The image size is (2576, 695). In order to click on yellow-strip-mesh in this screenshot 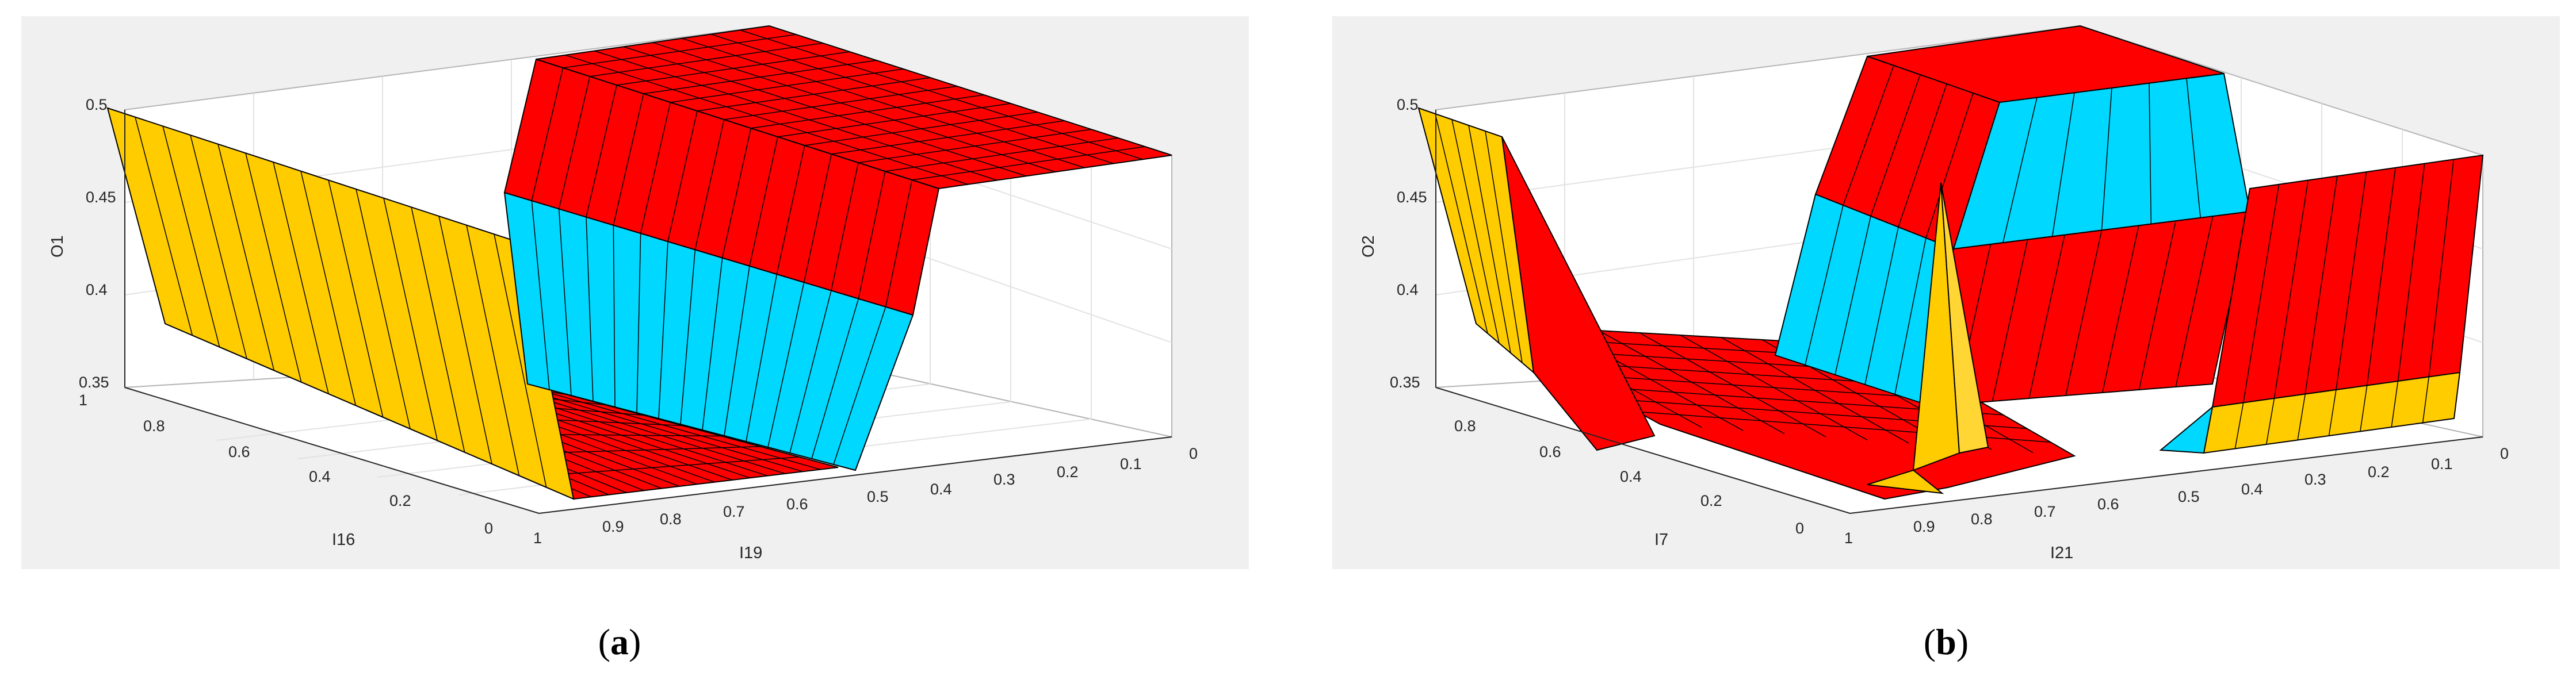, I will do `click(2331, 413)`.